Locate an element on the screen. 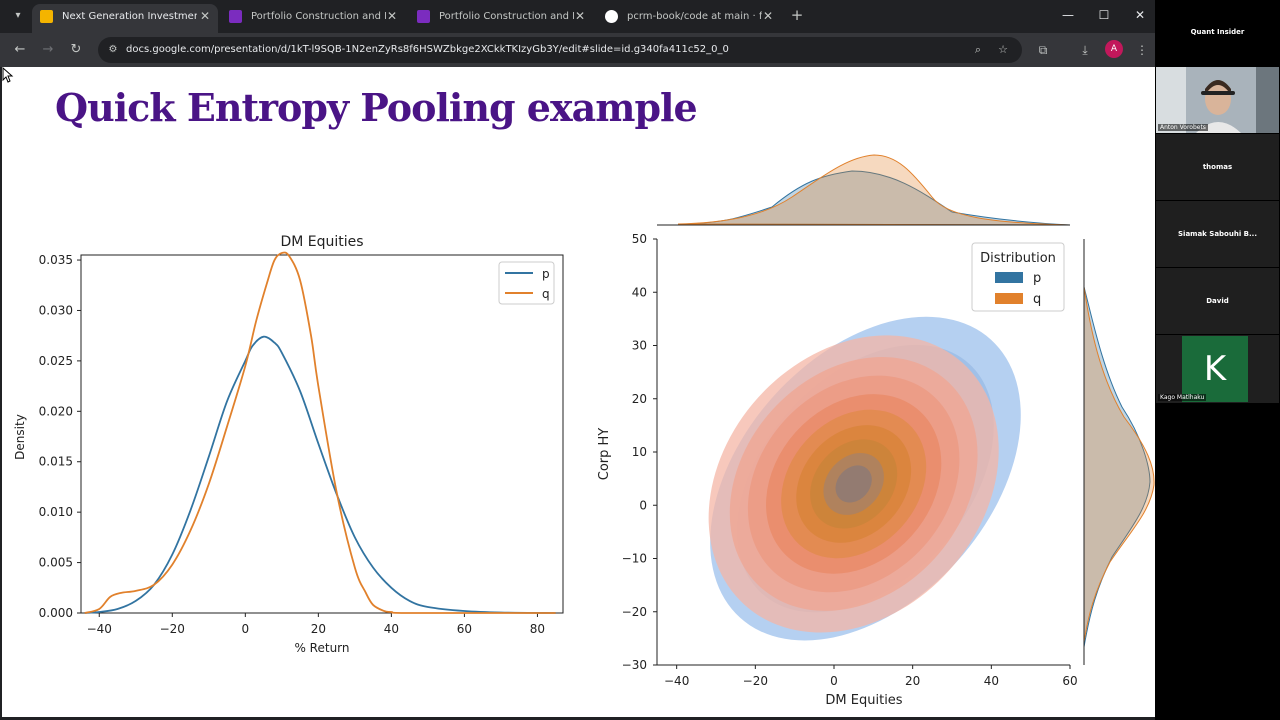 The image size is (1280, 720). browser-menu-icon: ⋮ is located at coordinates (1142, 50).